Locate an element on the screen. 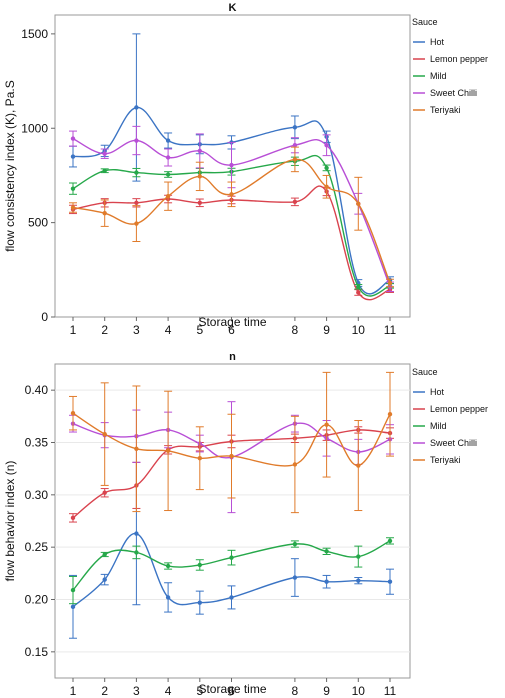 The height and width of the screenshot is (698, 505). y-tick-label: 0.20 is located at coordinates (37, 600).